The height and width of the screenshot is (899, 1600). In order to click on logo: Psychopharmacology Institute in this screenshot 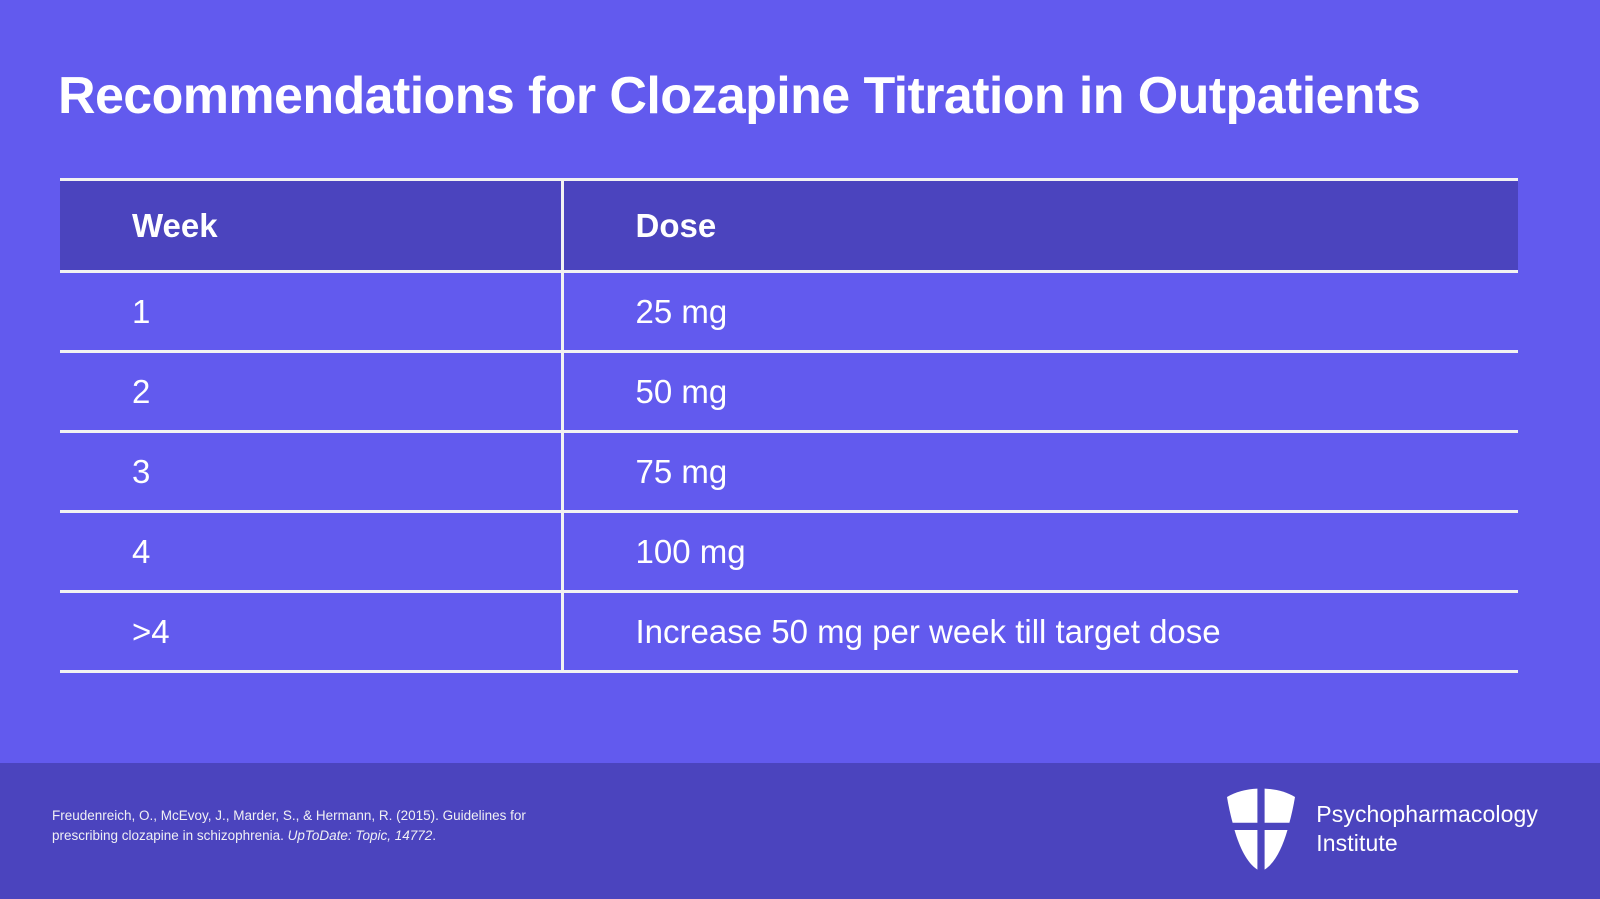, I will do `click(1381, 829)`.